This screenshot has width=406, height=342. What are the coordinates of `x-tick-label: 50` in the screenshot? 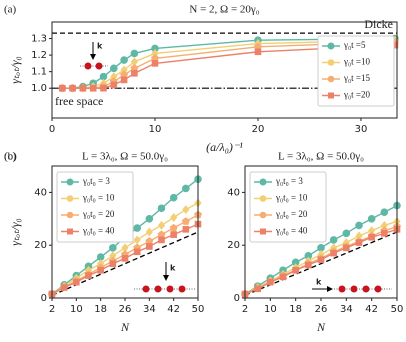 It's located at (397, 309).